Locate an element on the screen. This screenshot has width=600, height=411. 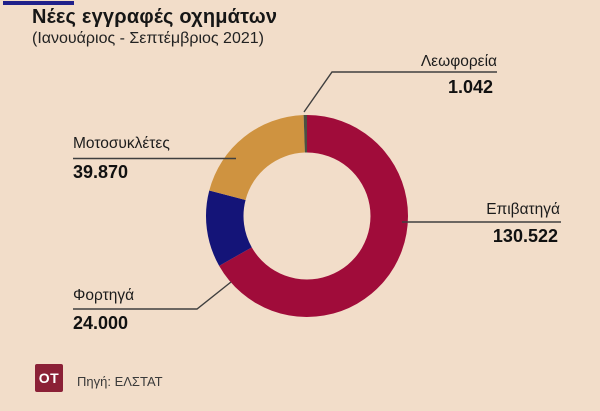
ot-logo: OT is located at coordinates (49, 378).